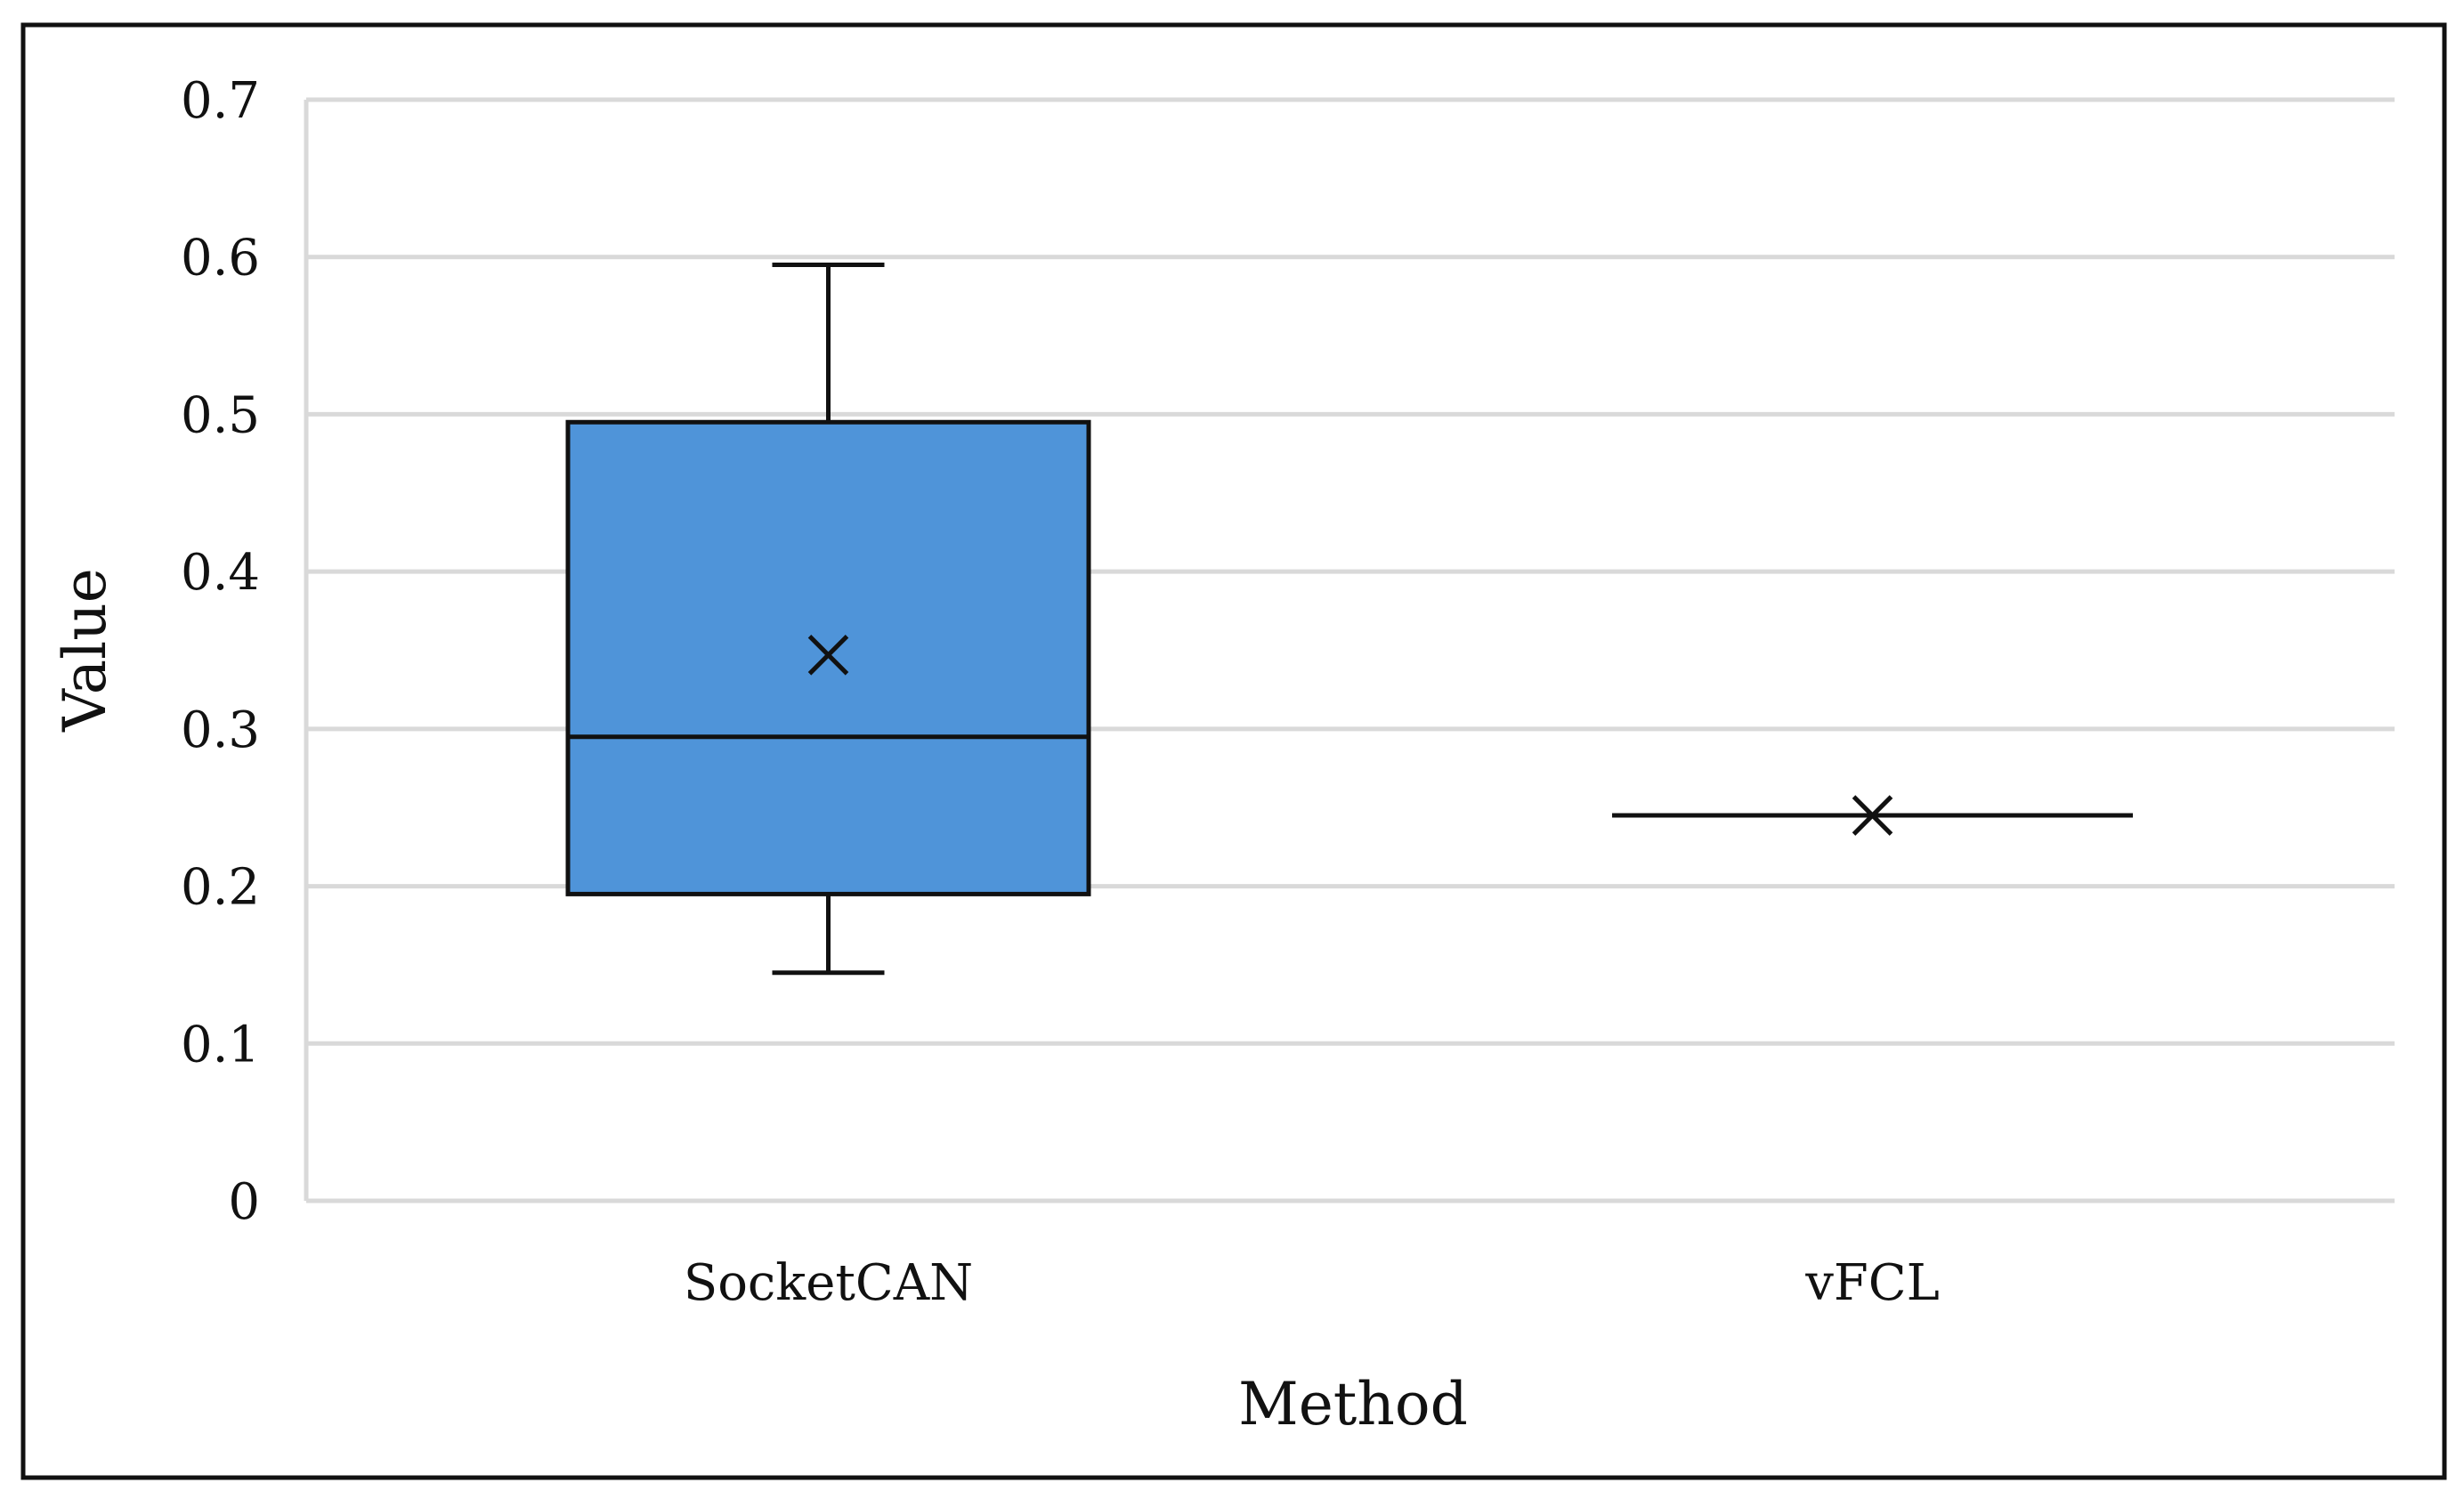 The height and width of the screenshot is (1499, 2464). I want to click on x-axis-tick-labels: SocketCAN vFCL, so click(1312, 1283).